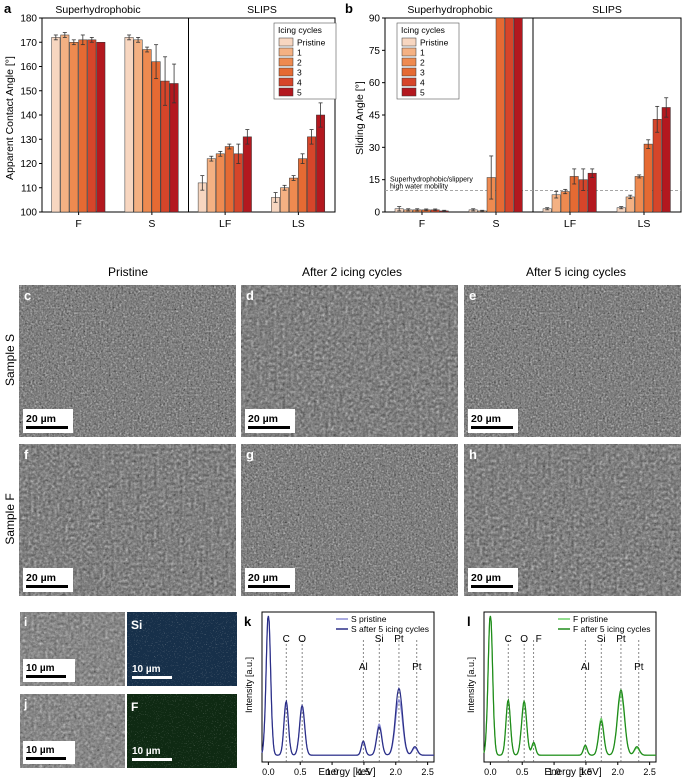 The height and width of the screenshot is (784, 685). Describe the element at coordinates (375, 83) in the screenshot. I see `y-tick-label: 60` at that location.